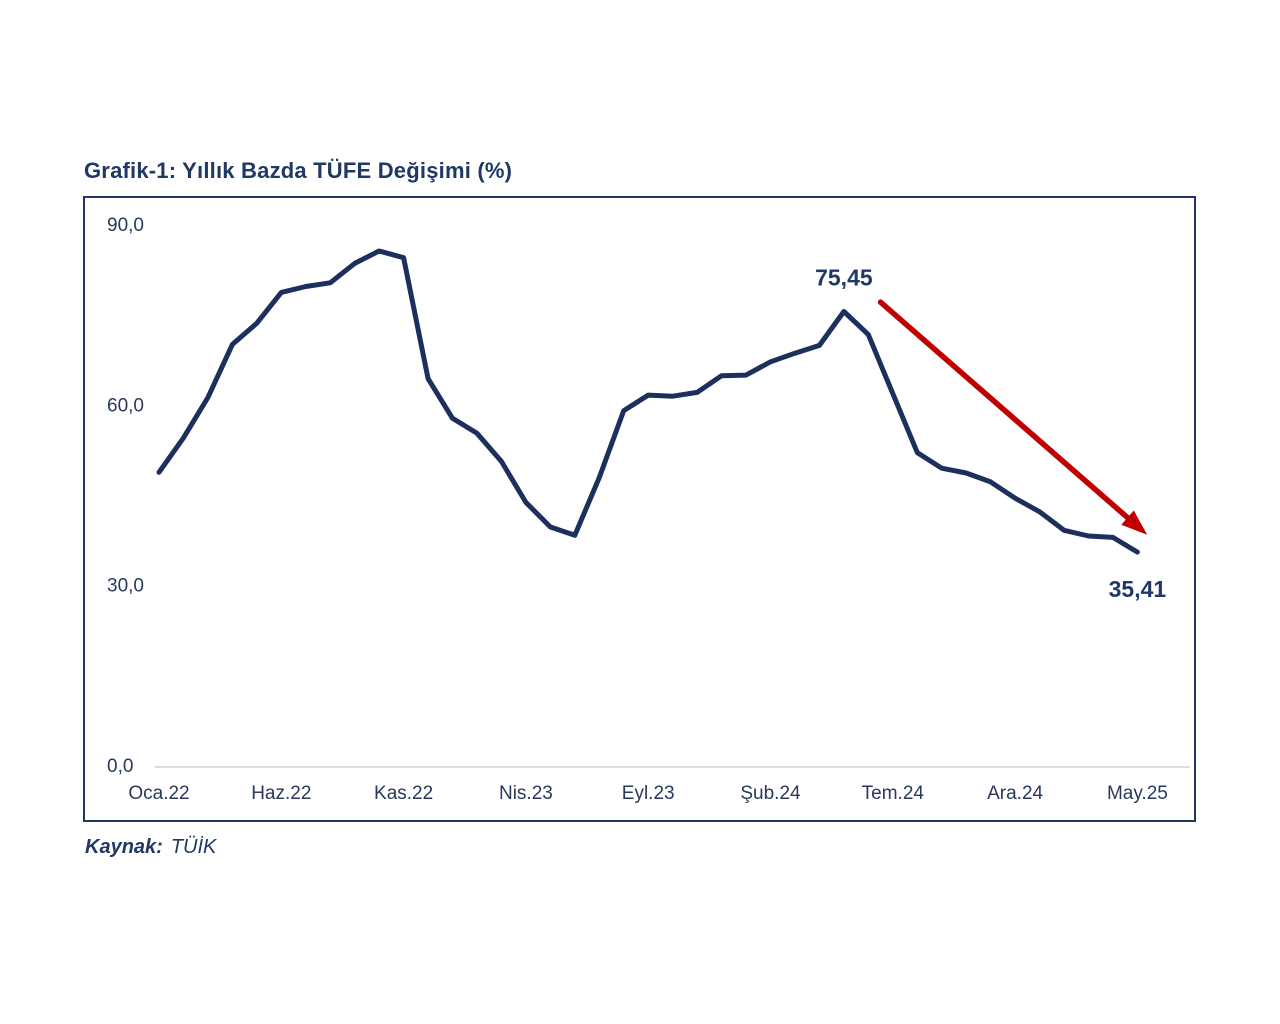 This screenshot has width=1280, height=1024. What do you see at coordinates (648, 793) in the screenshot?
I see `x-axis-tick-label: Eyl.23` at bounding box center [648, 793].